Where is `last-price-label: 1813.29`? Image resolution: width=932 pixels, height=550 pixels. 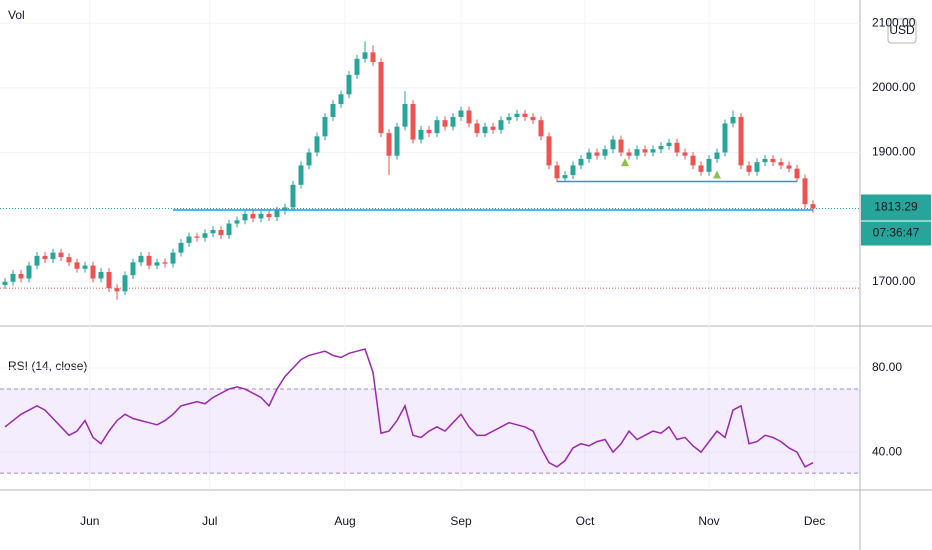
last-price-label: 1813.29 is located at coordinates (896, 207).